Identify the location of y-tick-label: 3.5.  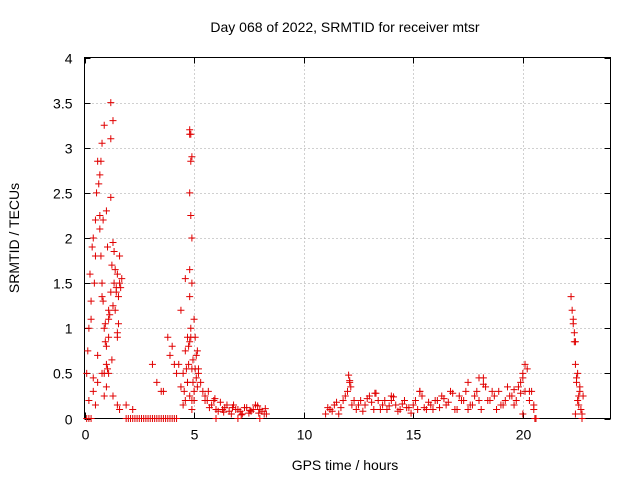
(63, 104).